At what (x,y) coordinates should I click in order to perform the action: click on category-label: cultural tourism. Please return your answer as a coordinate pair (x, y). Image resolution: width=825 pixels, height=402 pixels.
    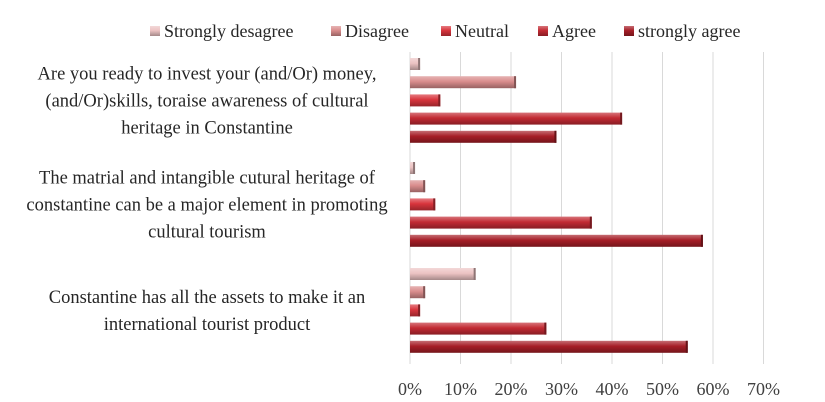
    Looking at the image, I should click on (207, 232).